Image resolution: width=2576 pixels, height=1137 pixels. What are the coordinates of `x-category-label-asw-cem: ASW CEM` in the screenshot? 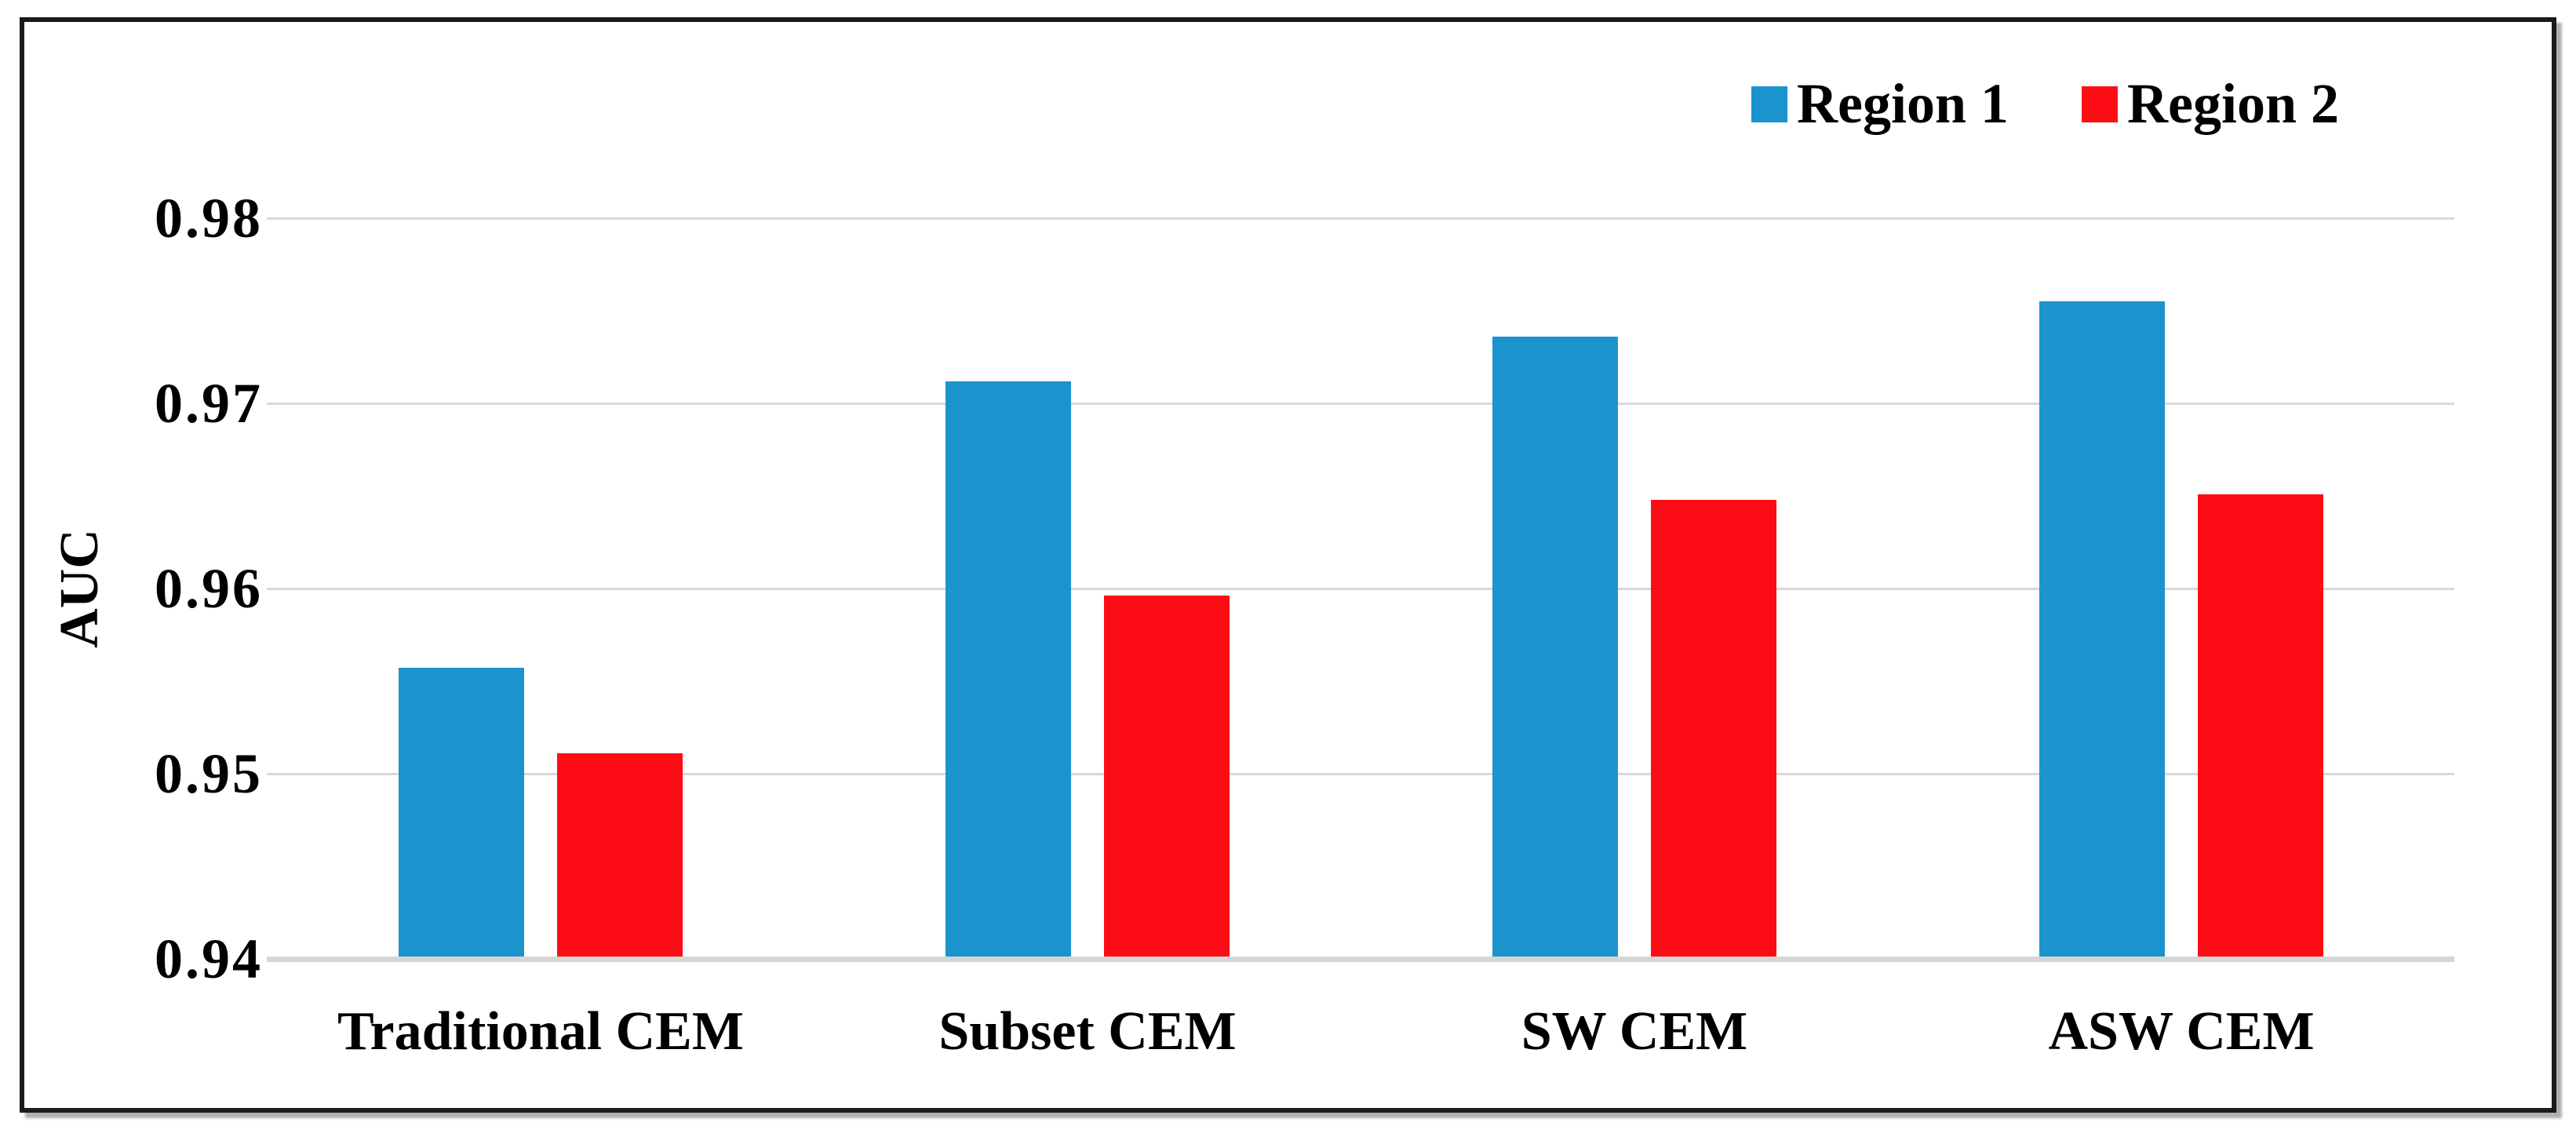 It's located at (2181, 1031).